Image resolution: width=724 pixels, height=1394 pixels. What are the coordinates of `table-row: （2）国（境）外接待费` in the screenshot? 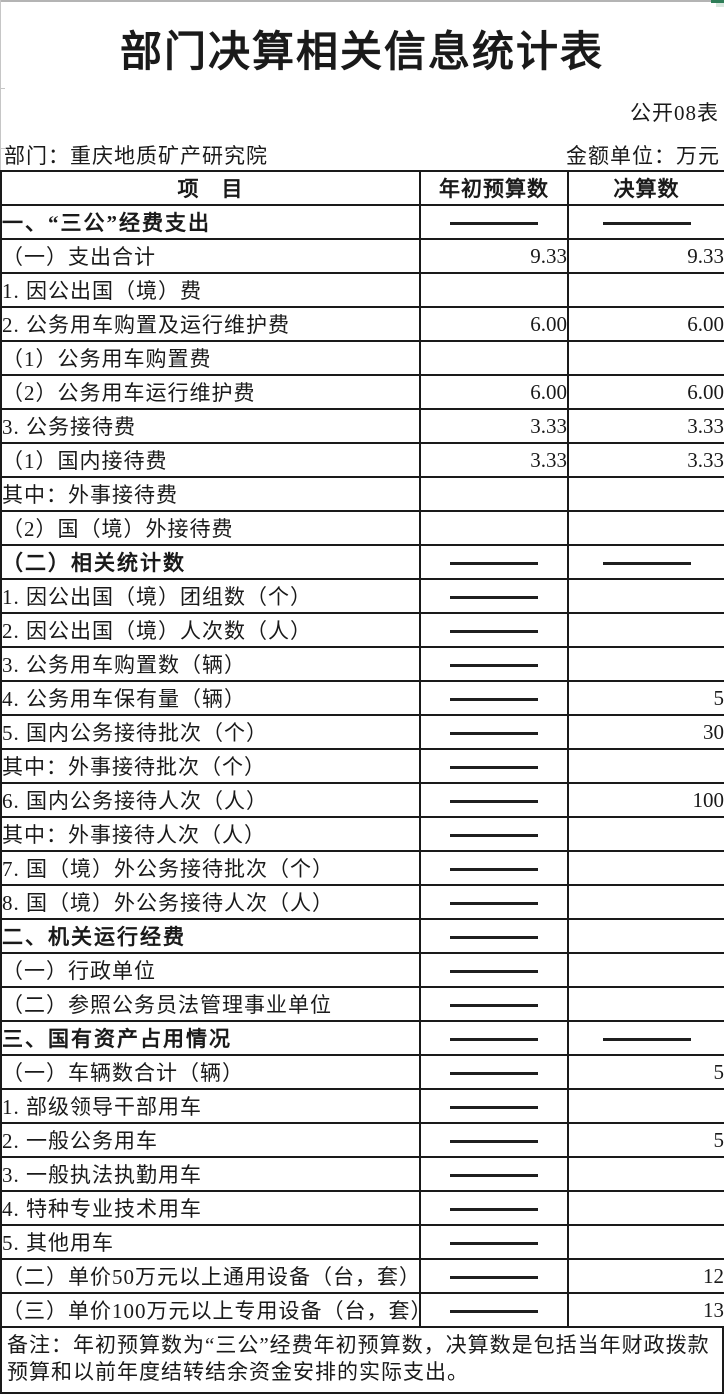 It's located at (362, 528).